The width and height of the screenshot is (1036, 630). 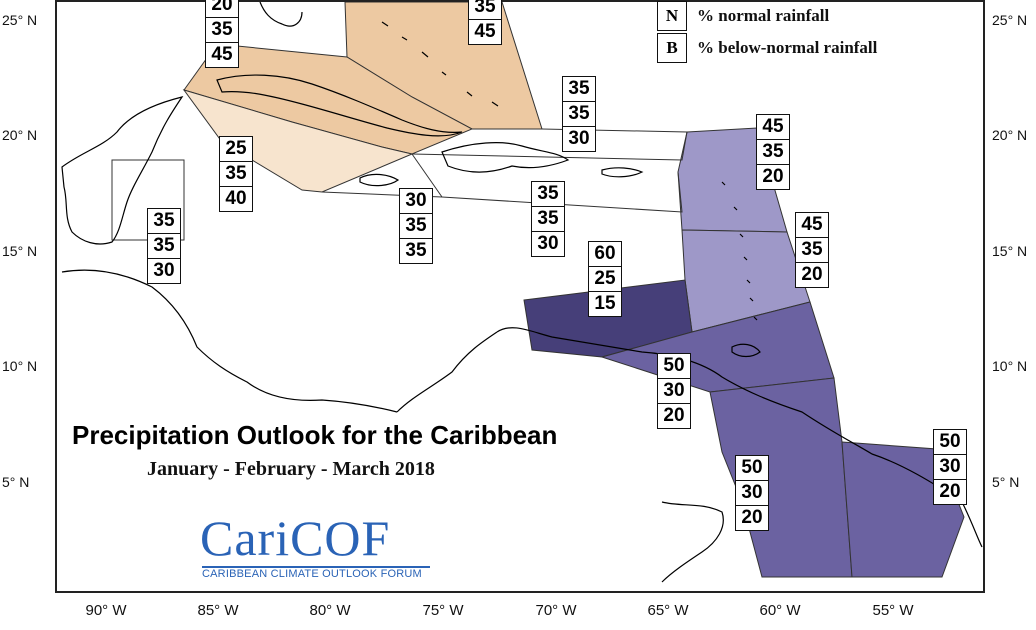 I want to click on normal-value: 25, so click(x=605, y=279).